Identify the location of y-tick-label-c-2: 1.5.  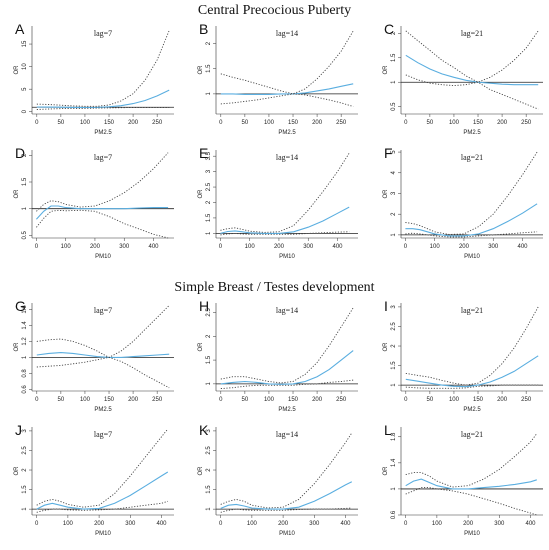
(394, 57).